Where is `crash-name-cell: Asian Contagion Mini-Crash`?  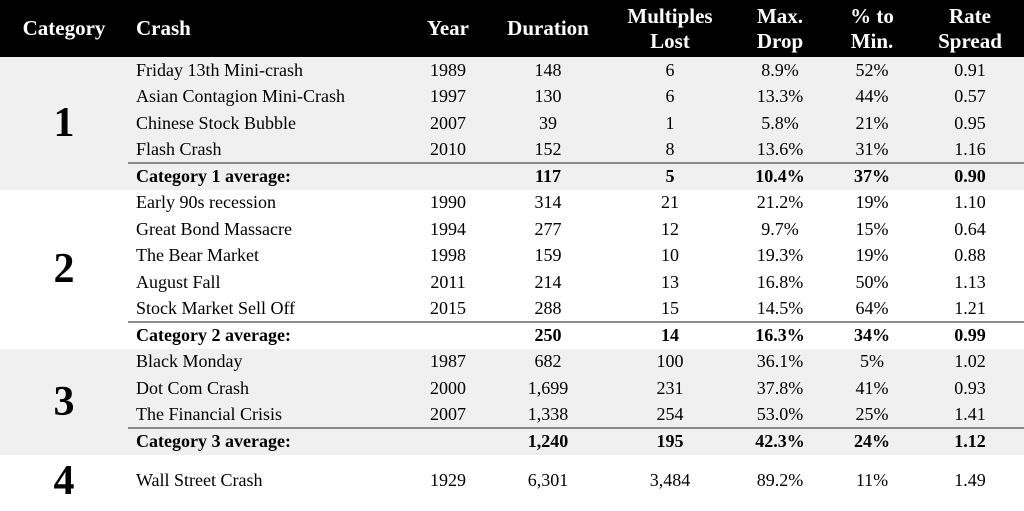
crash-name-cell: Asian Contagion Mini-Crash is located at coordinates (240, 96).